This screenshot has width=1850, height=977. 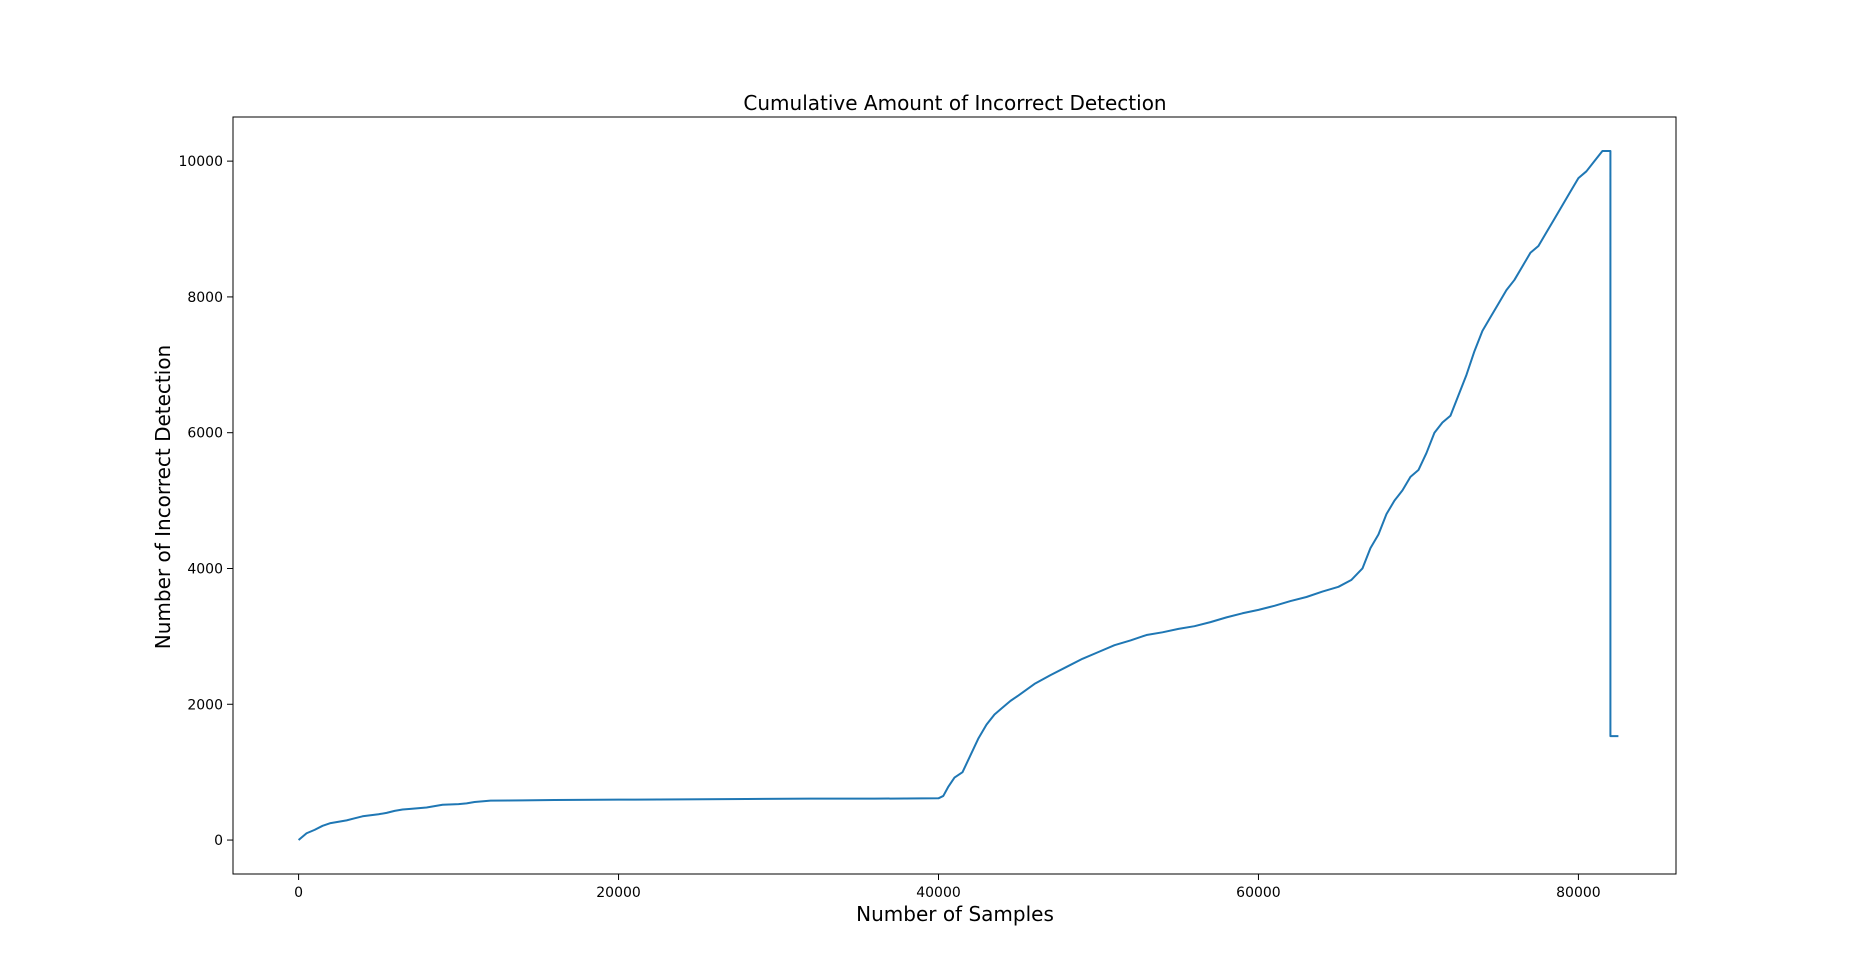 I want to click on x-tick-label: 60000, so click(x=1258, y=893).